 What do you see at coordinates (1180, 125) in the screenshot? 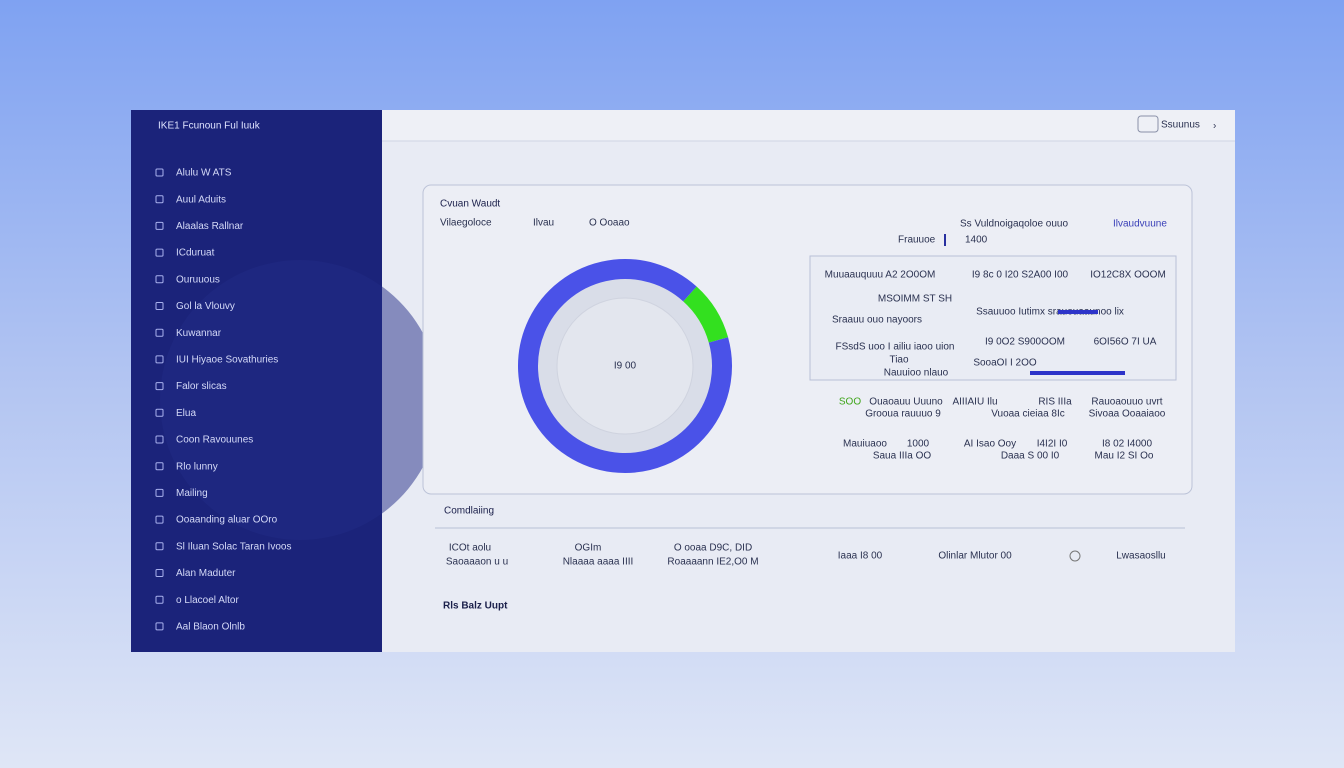
I see `user-name: Ssuunus` at bounding box center [1180, 125].